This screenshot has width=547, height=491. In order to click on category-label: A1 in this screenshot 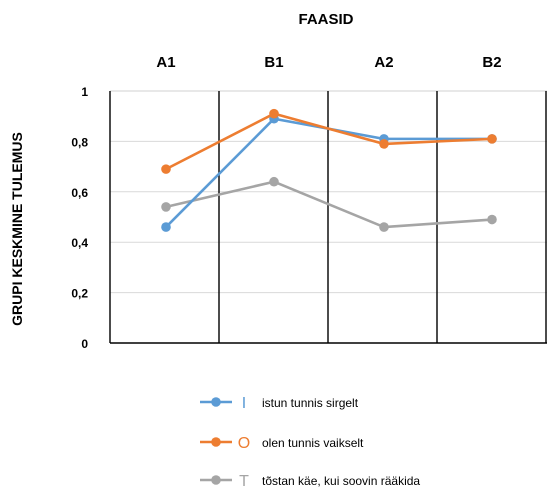, I will do `click(165, 62)`.